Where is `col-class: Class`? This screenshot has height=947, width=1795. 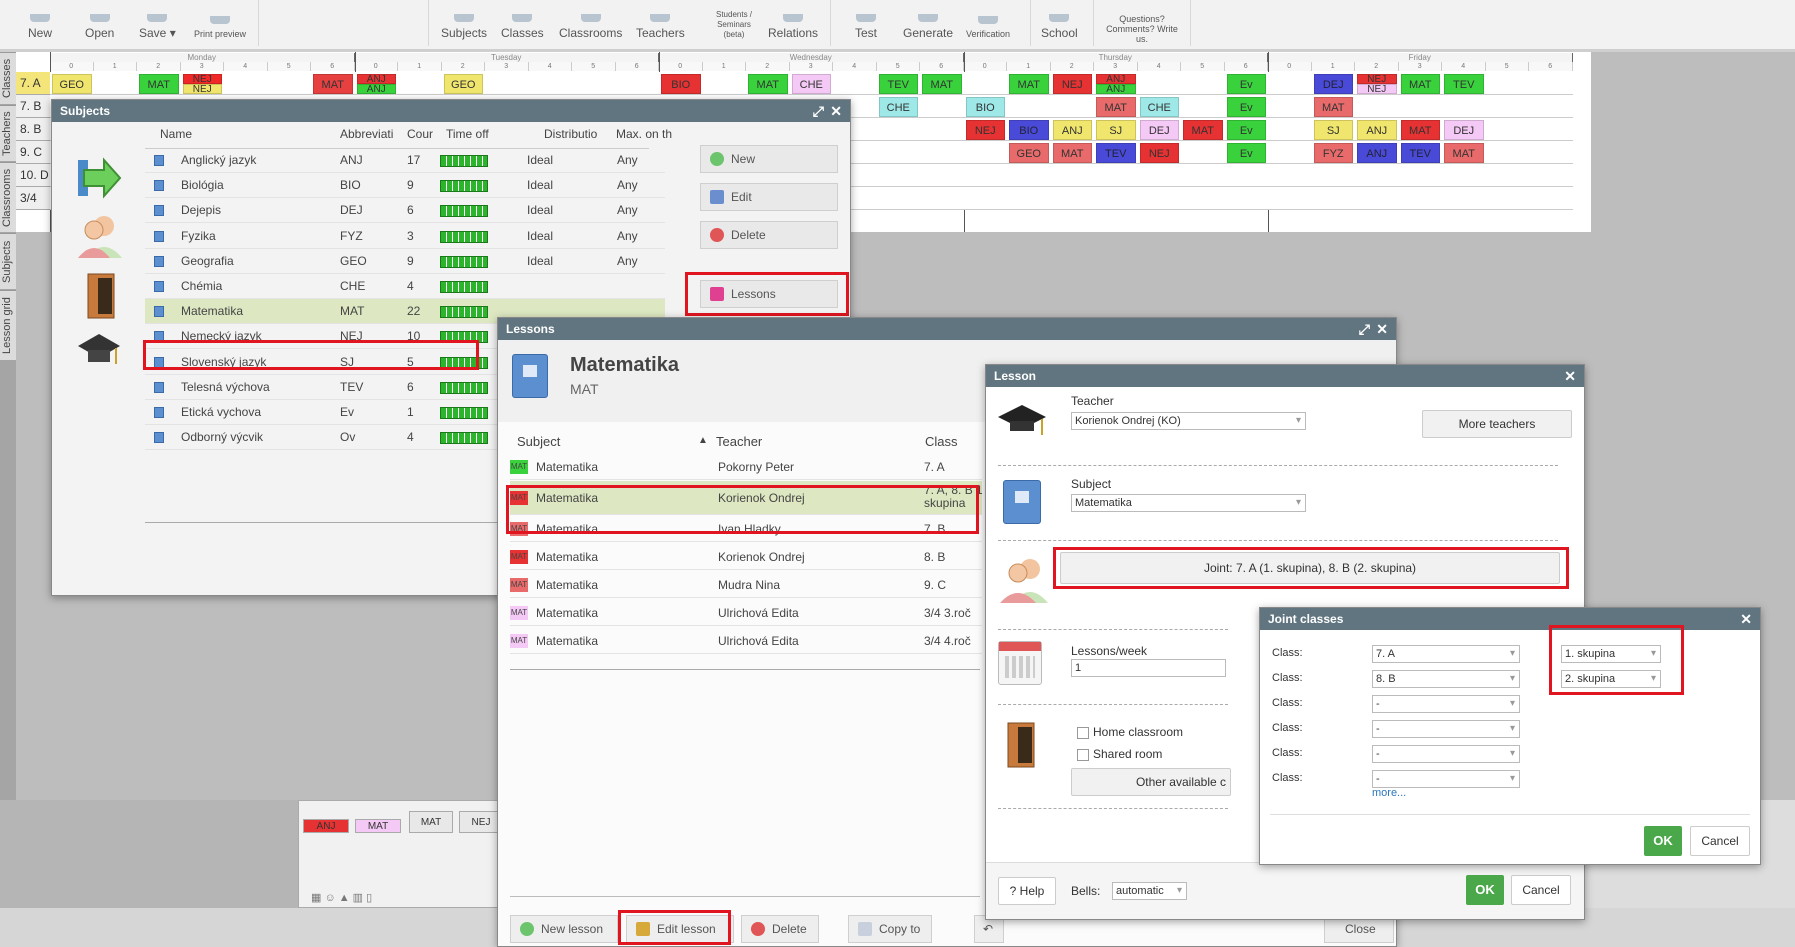
col-class: Class is located at coordinates (941, 441).